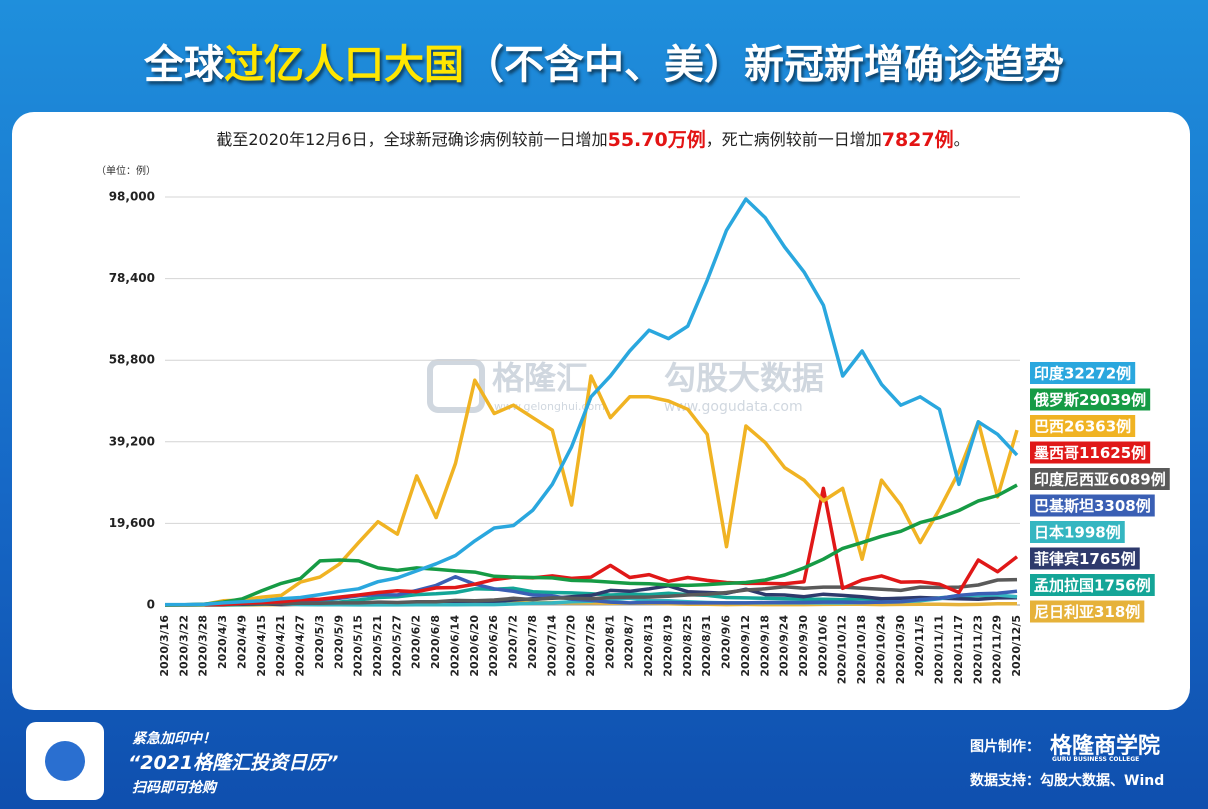 Image resolution: width=1208 pixels, height=809 pixels. What do you see at coordinates (794, 139) in the screenshot?
I see `subtitle-text: ，死亡病例较前一日增加` at bounding box center [794, 139].